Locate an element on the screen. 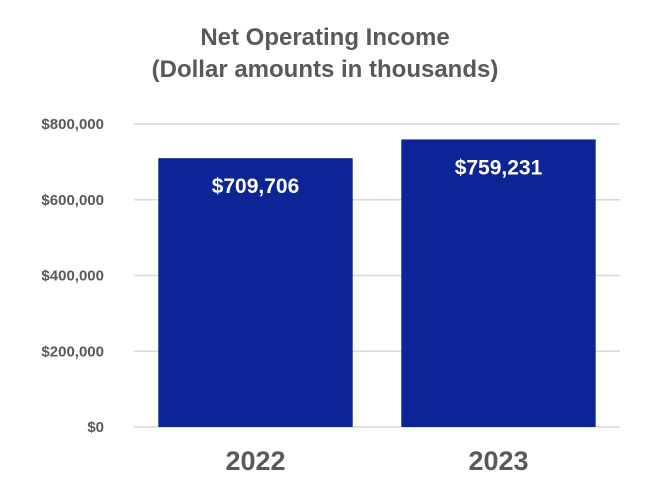 This screenshot has width=650, height=504. y-tick-label: $600,000 is located at coordinates (72, 200).